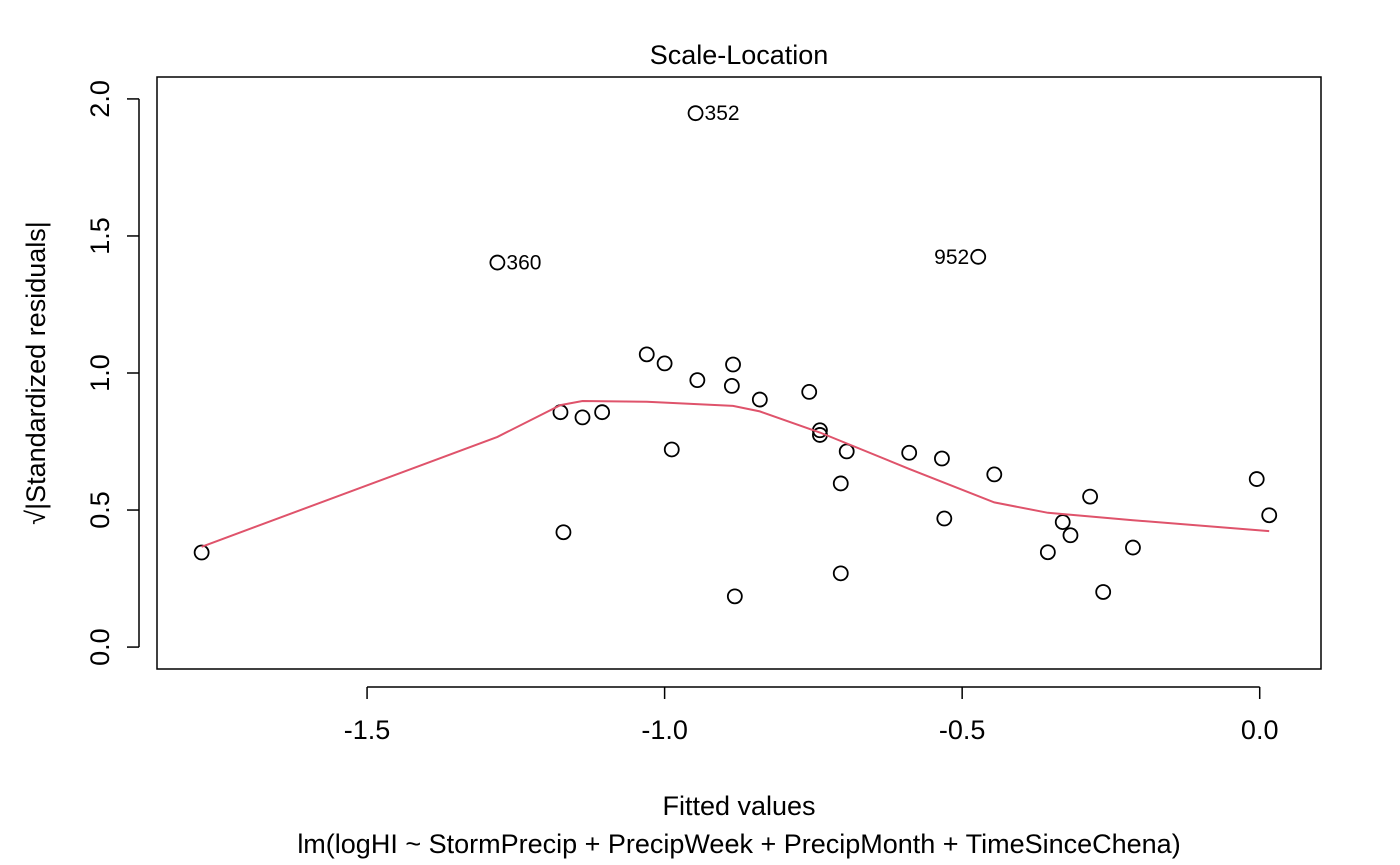  Describe the element at coordinates (664, 730) in the screenshot. I see `x-tick-label: -1.0` at that location.